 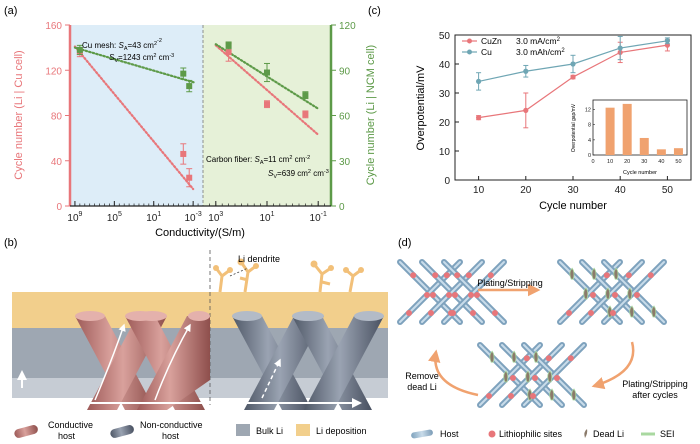 What do you see at coordinates (342, 207) in the screenshot?
I see `y-tick-label-right: 0` at bounding box center [342, 207].